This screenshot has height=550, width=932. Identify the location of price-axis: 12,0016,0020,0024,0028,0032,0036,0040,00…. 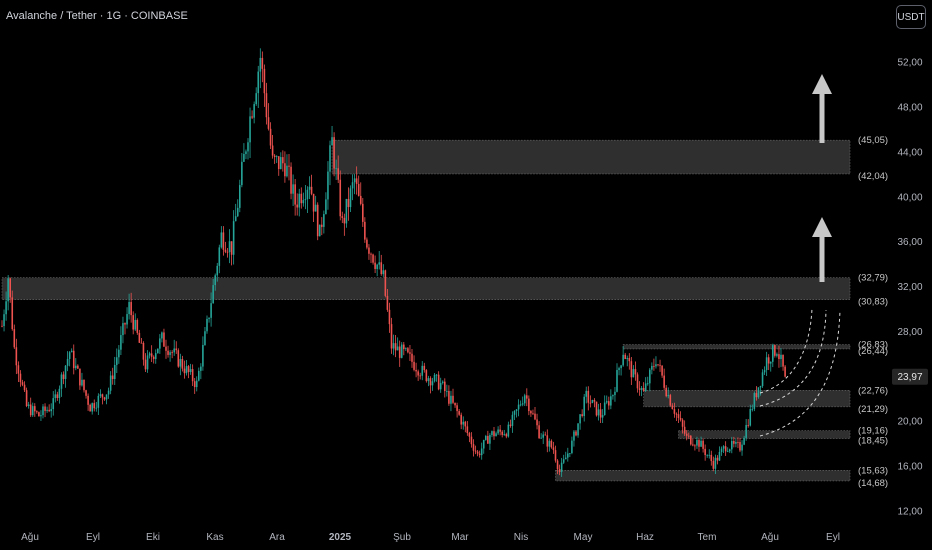
(910, 275).